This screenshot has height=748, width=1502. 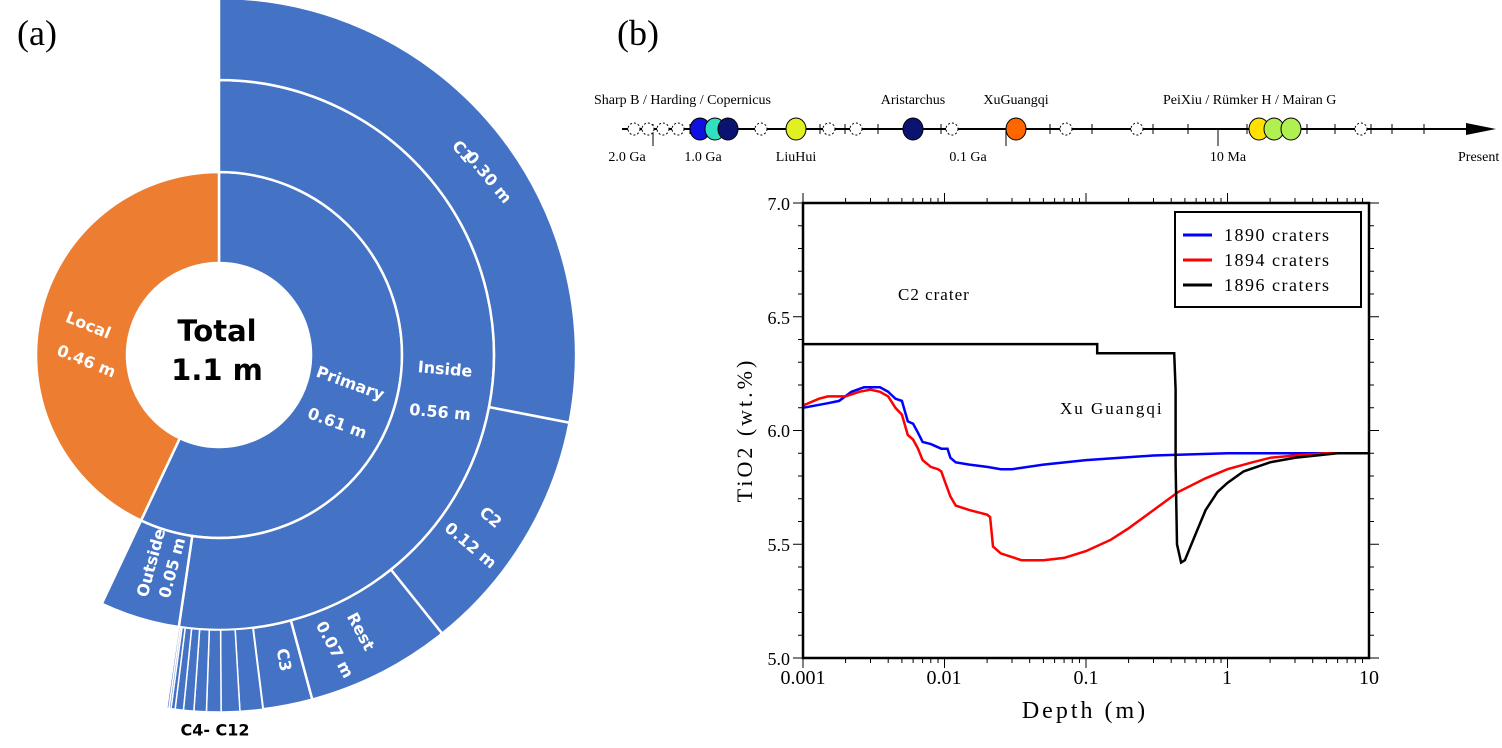 I want to click on annotation-c2-crater: C2 crater, so click(x=934, y=294).